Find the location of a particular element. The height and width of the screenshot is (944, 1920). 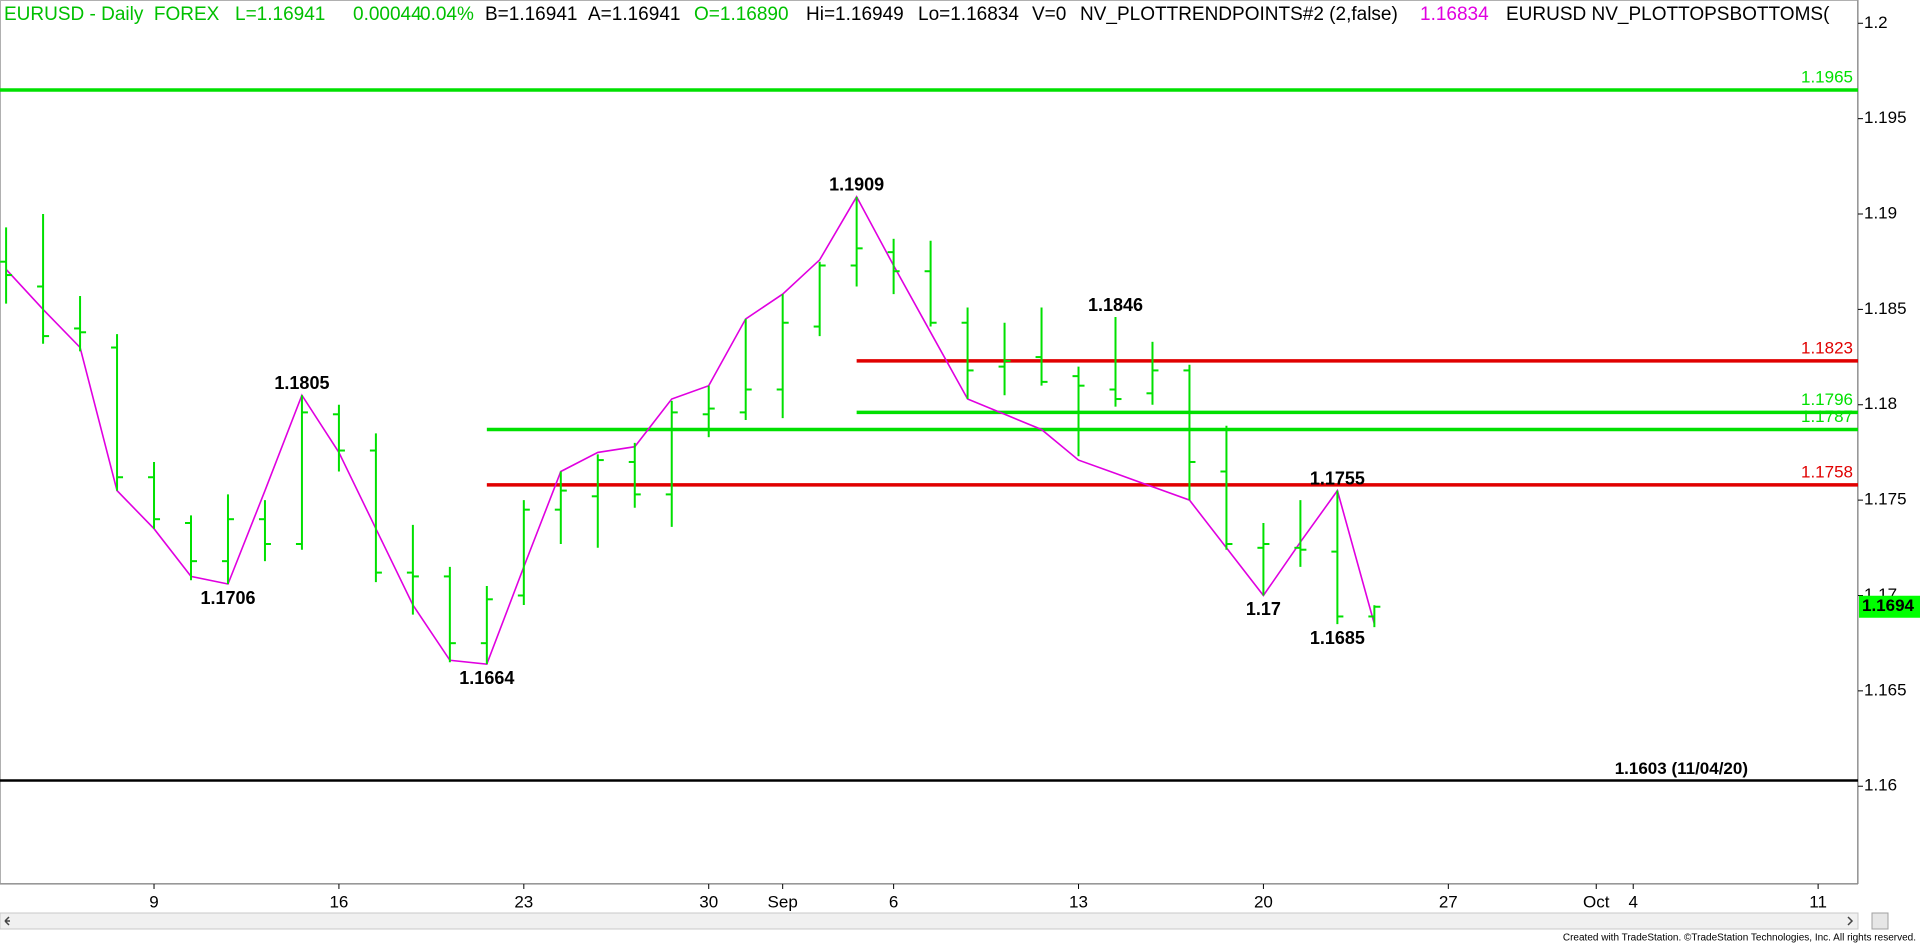

last-price-label: 1.1694 is located at coordinates (1888, 605).